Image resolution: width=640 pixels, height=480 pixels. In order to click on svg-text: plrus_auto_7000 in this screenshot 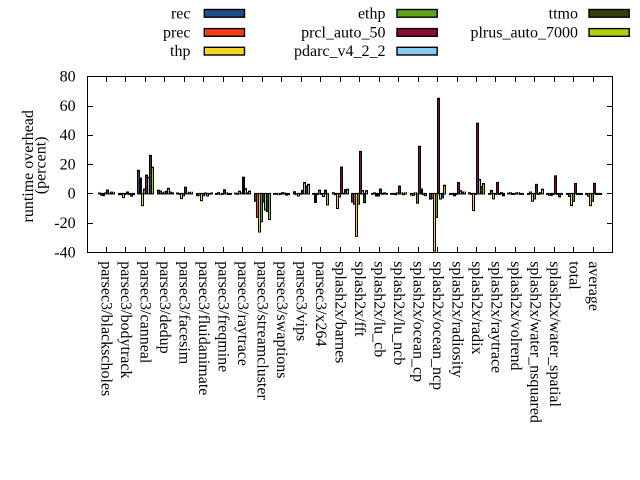, I will do `click(524, 32)`.